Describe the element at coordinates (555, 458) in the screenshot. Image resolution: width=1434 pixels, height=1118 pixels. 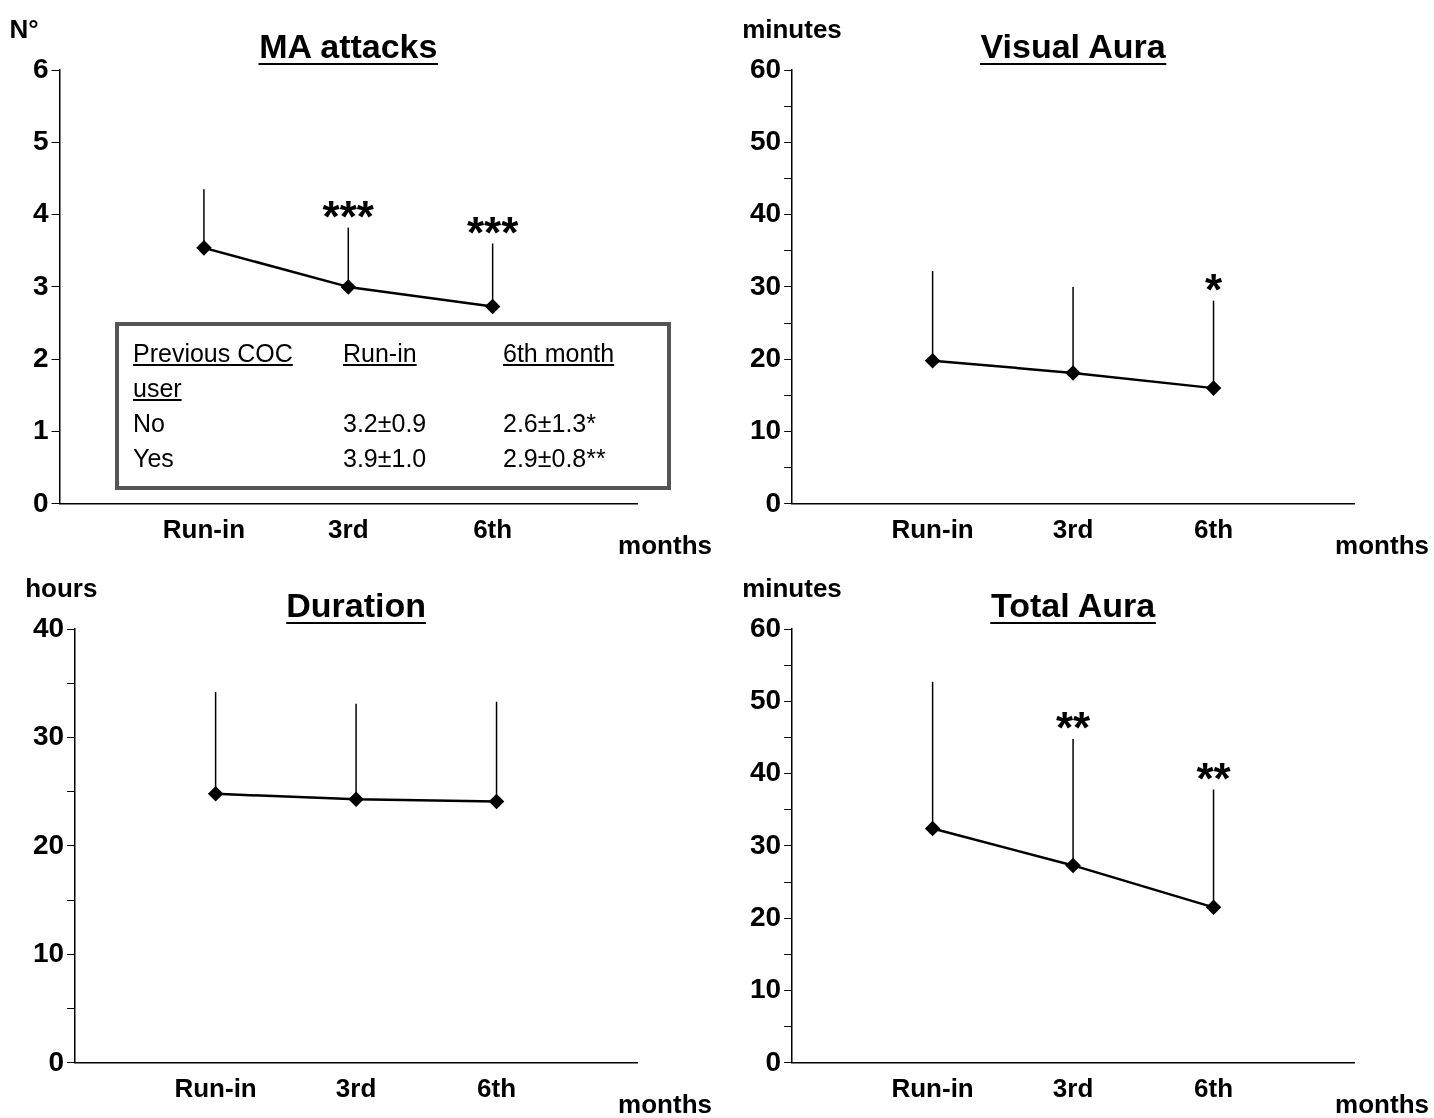
I see `annotation: 2.9±0.8**` at that location.